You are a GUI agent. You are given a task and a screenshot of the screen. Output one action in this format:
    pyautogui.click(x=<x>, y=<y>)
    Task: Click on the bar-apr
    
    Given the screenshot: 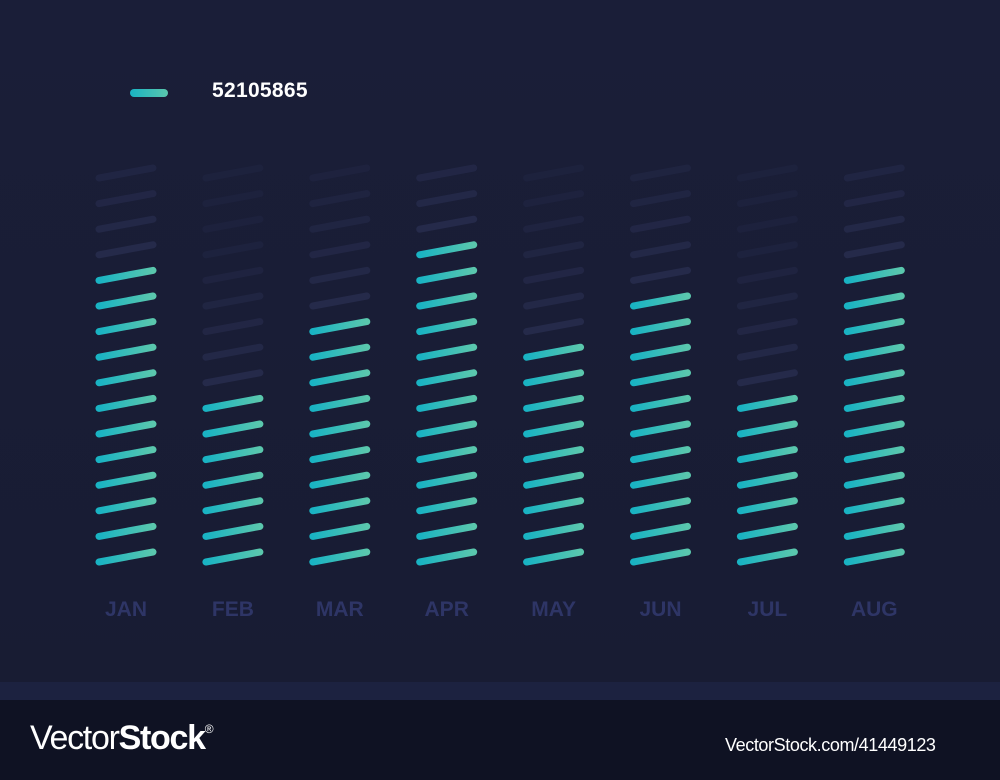 What is the action you would take?
    pyautogui.click(x=447, y=365)
    